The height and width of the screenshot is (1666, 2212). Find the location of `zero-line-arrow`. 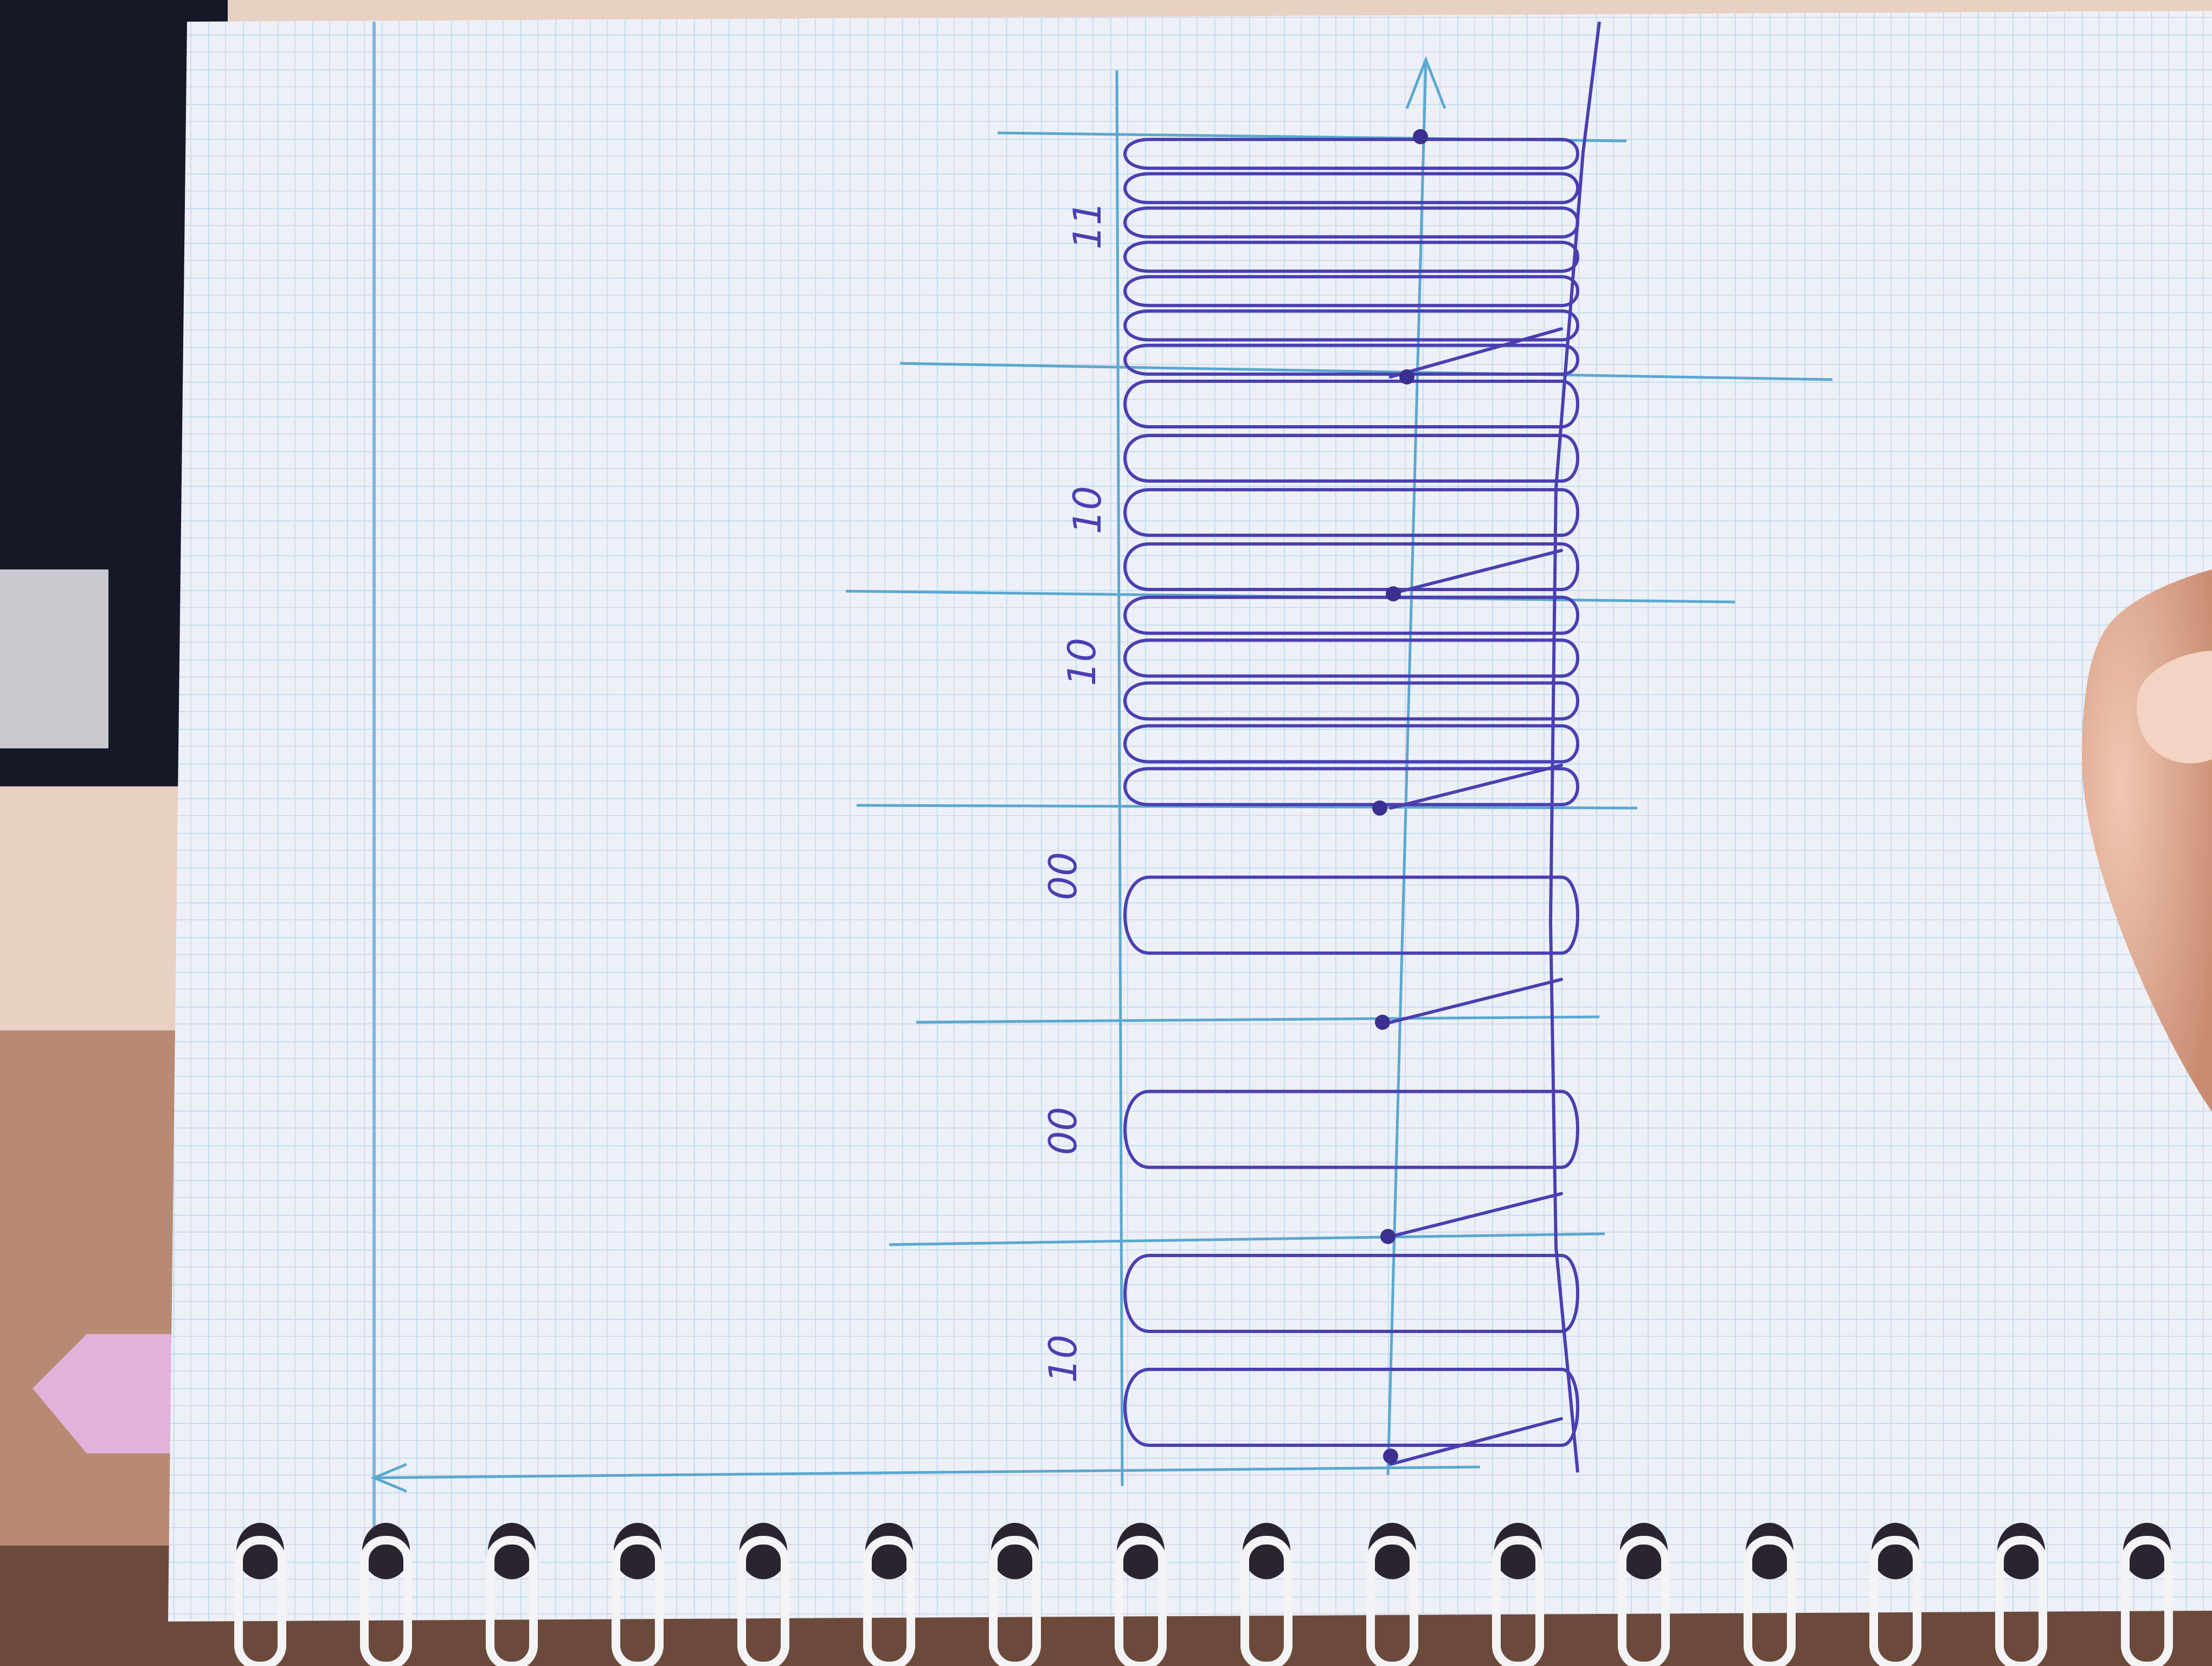

zero-line-arrow is located at coordinates (1425, 83).